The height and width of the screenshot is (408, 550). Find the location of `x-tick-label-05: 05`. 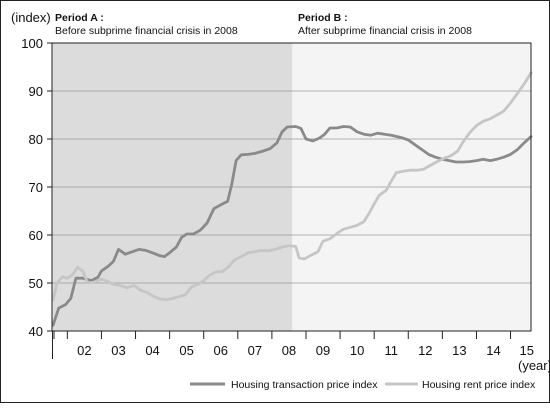

x-tick-label-05: 05 is located at coordinates (186, 350).